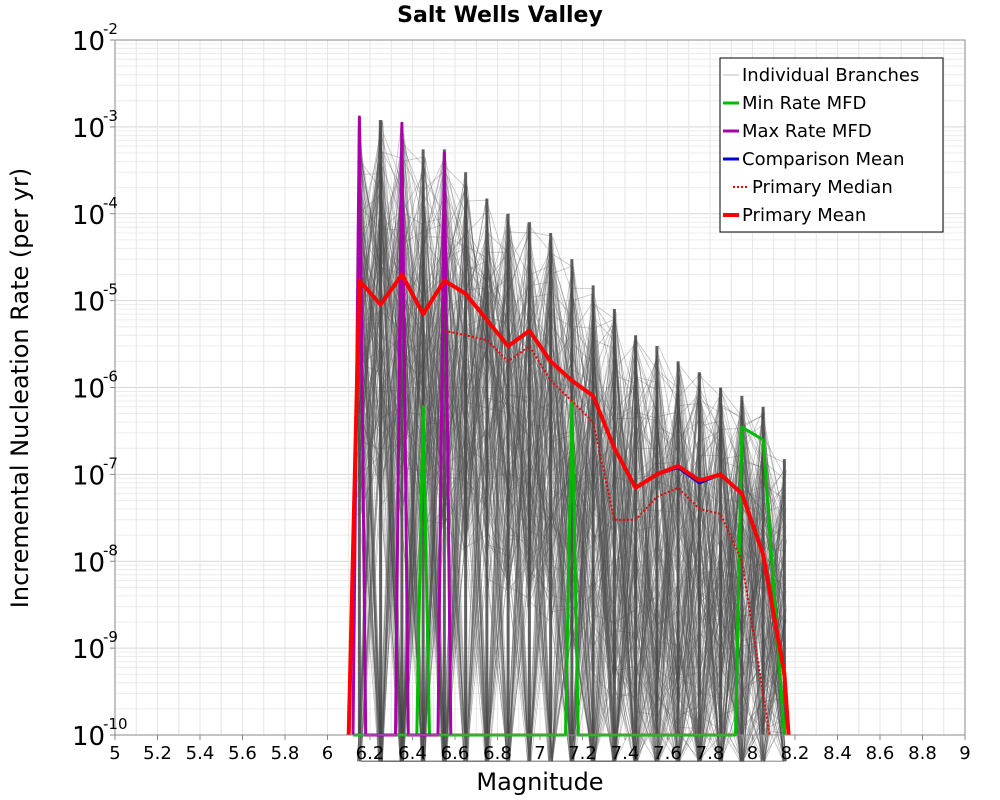 The height and width of the screenshot is (800, 1000). What do you see at coordinates (110, 116) in the screenshot?
I see `y-tick-label-exp: -3` at bounding box center [110, 116].